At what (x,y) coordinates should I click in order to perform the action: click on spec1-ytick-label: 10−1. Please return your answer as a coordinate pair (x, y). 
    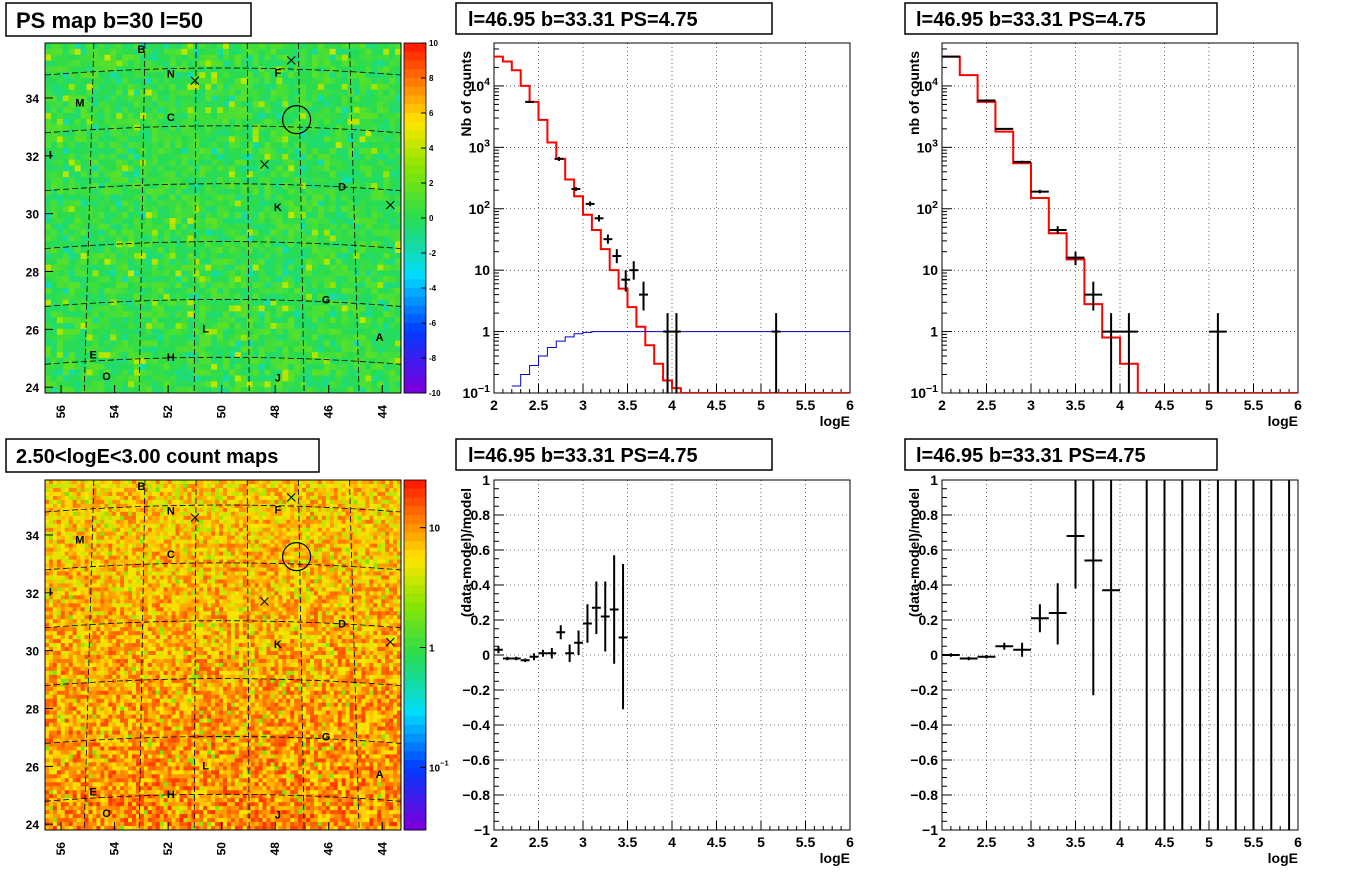
    Looking at the image, I should click on (476, 392).